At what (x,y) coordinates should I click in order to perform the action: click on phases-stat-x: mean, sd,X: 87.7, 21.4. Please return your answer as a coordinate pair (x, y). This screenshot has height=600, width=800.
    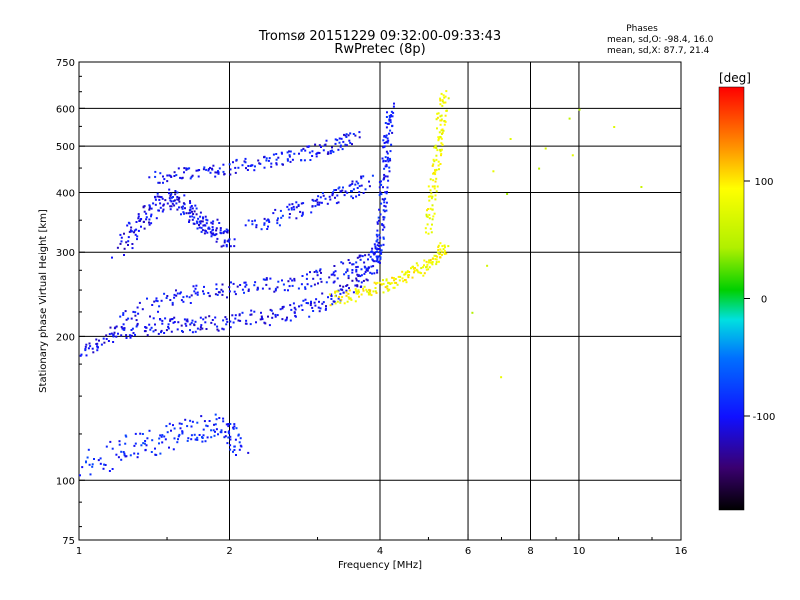
    Looking at the image, I should click on (658, 51).